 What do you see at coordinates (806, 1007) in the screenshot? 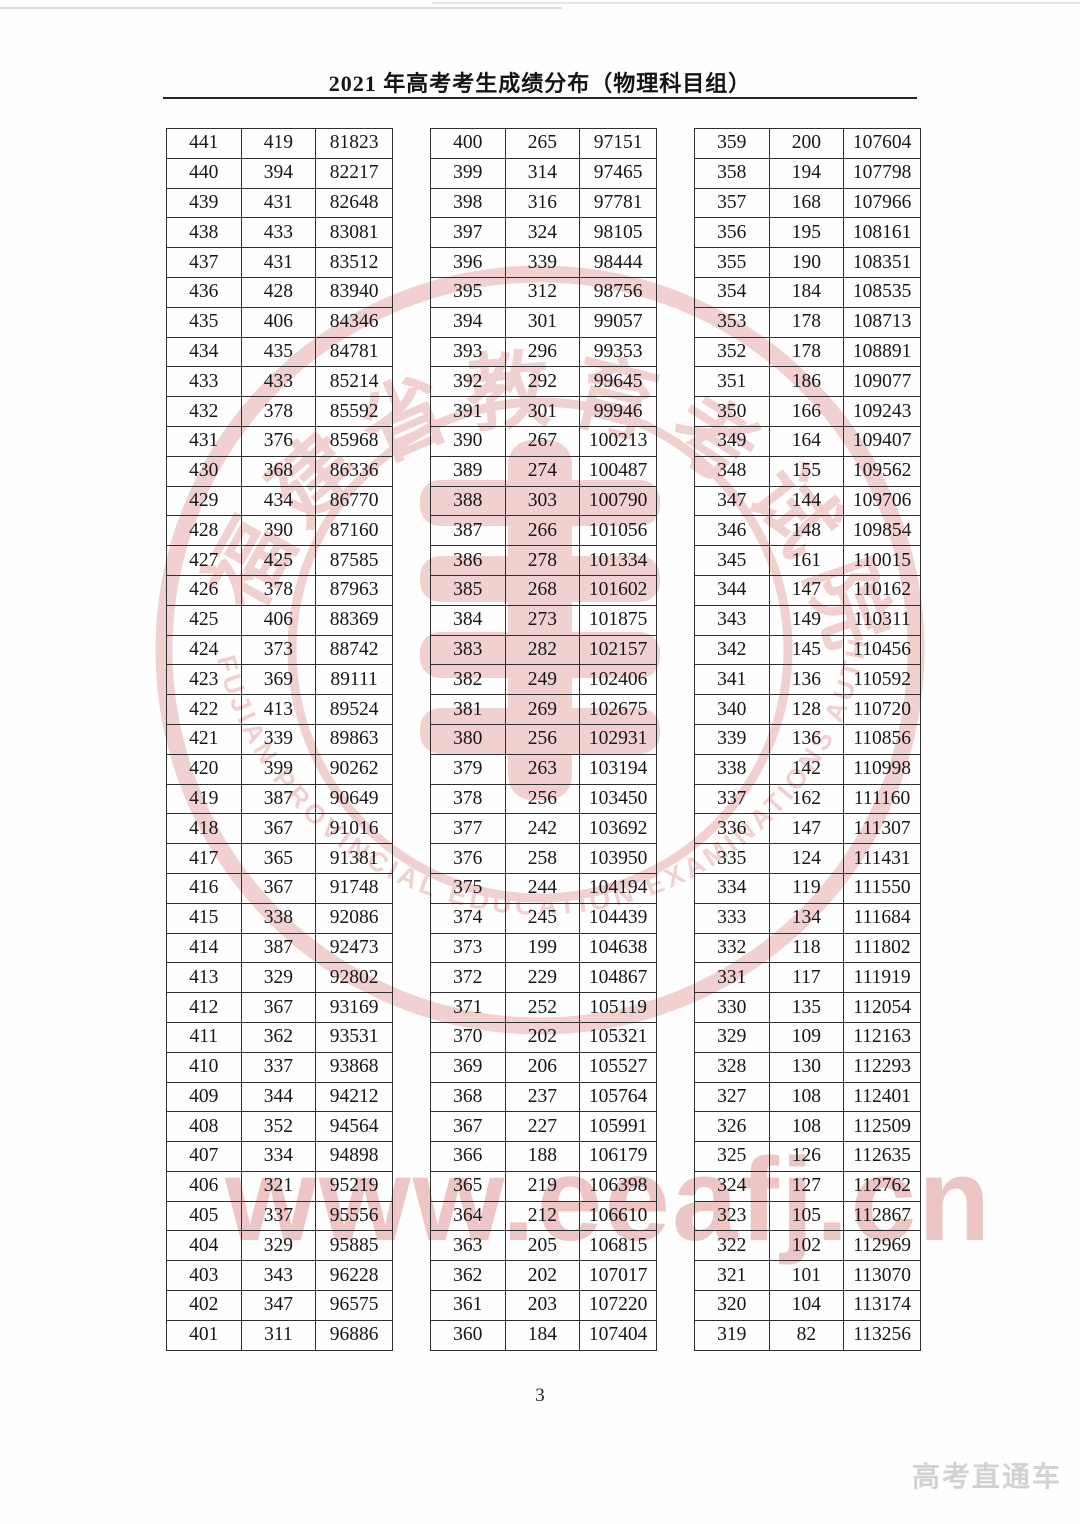
I see `table-cell: 135` at bounding box center [806, 1007].